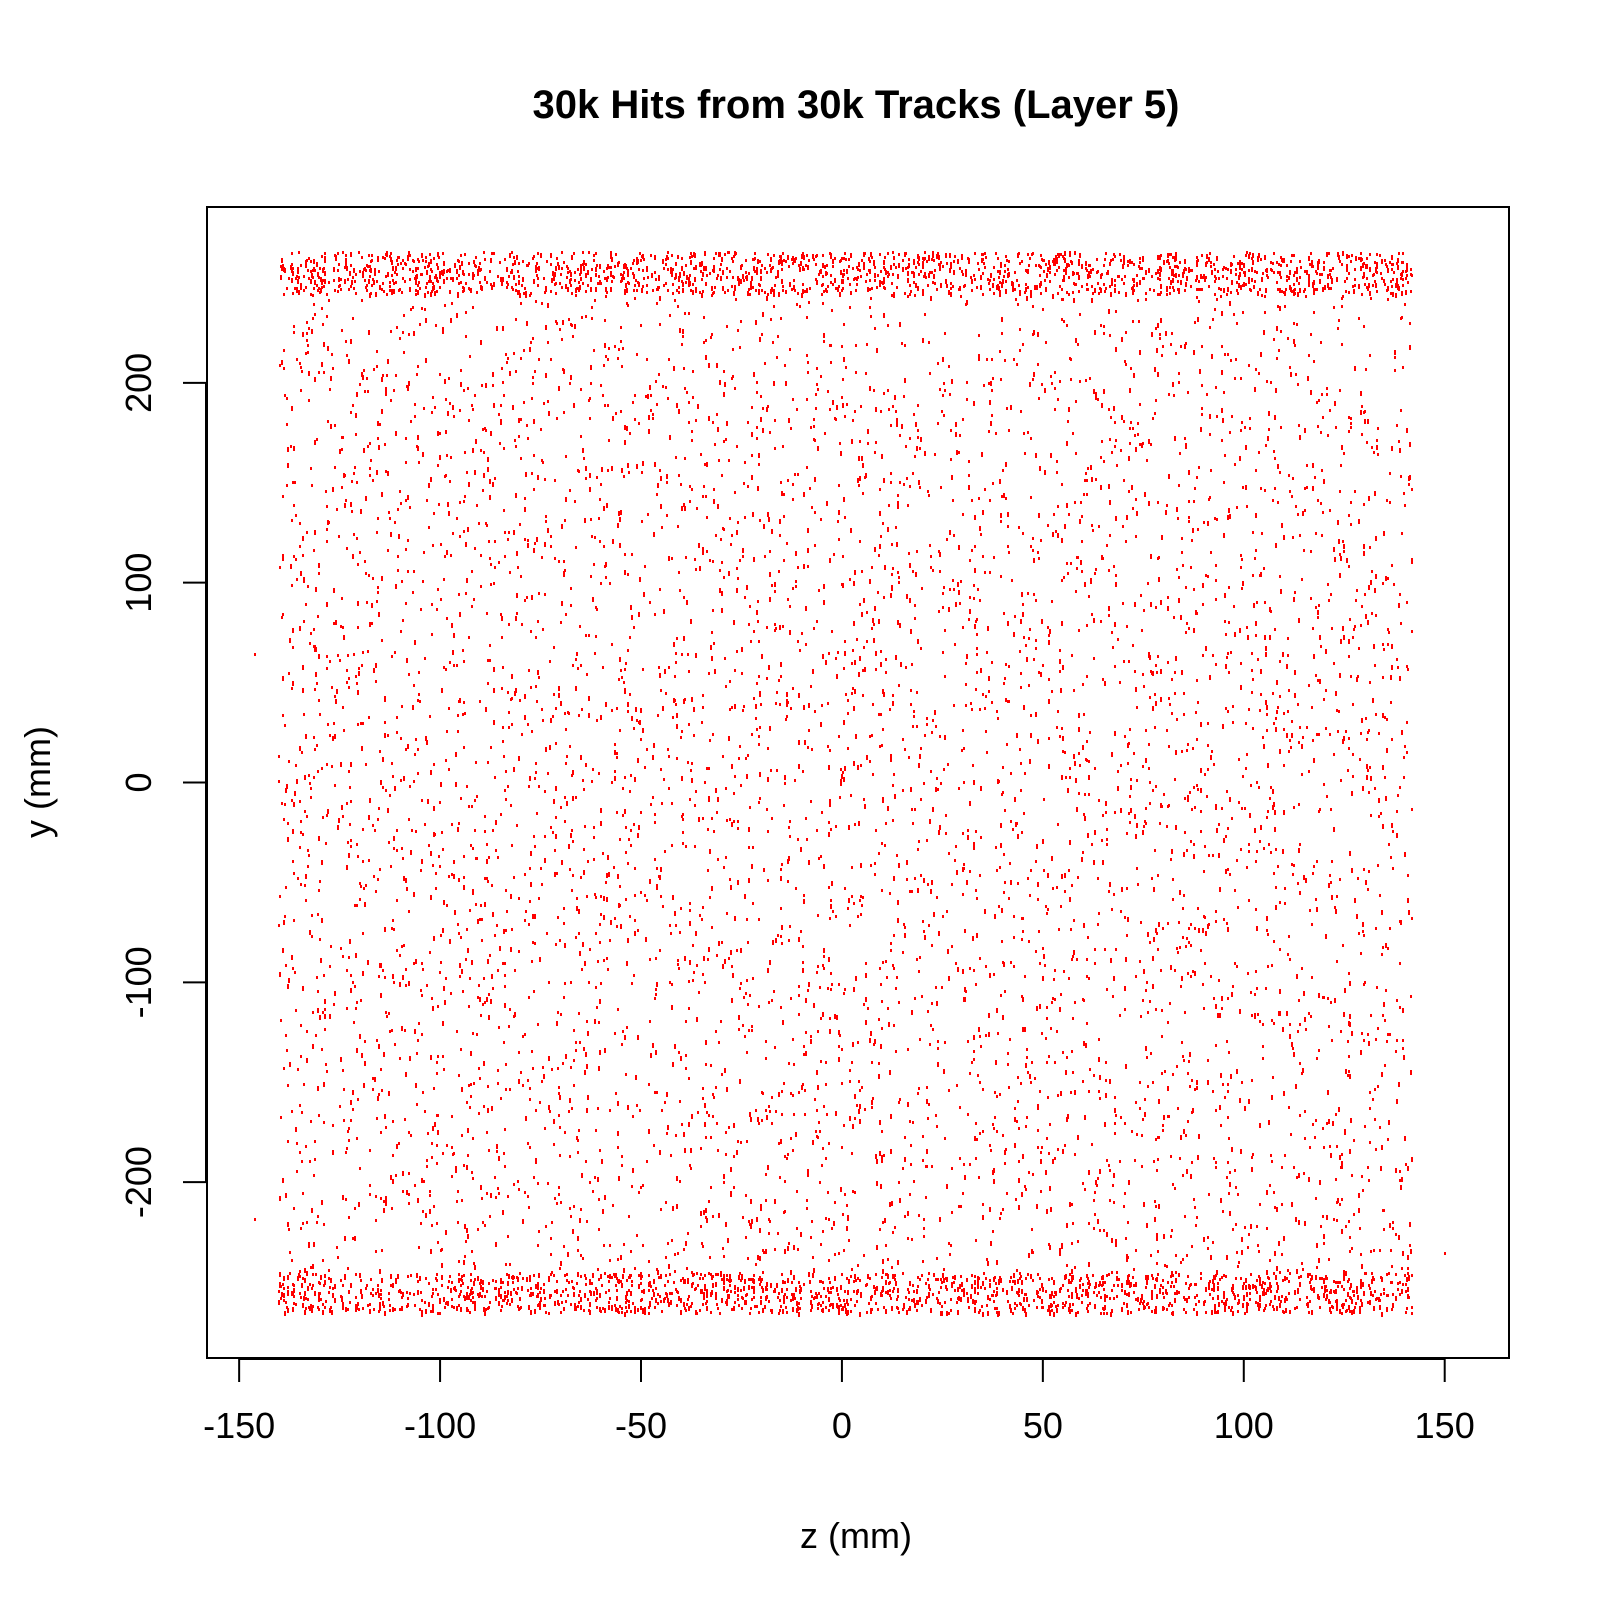 The height and width of the screenshot is (1600, 1600). What do you see at coordinates (839, 1402) in the screenshot?
I see `x-axis: -150 -100 -50 0 50 100 150` at bounding box center [839, 1402].